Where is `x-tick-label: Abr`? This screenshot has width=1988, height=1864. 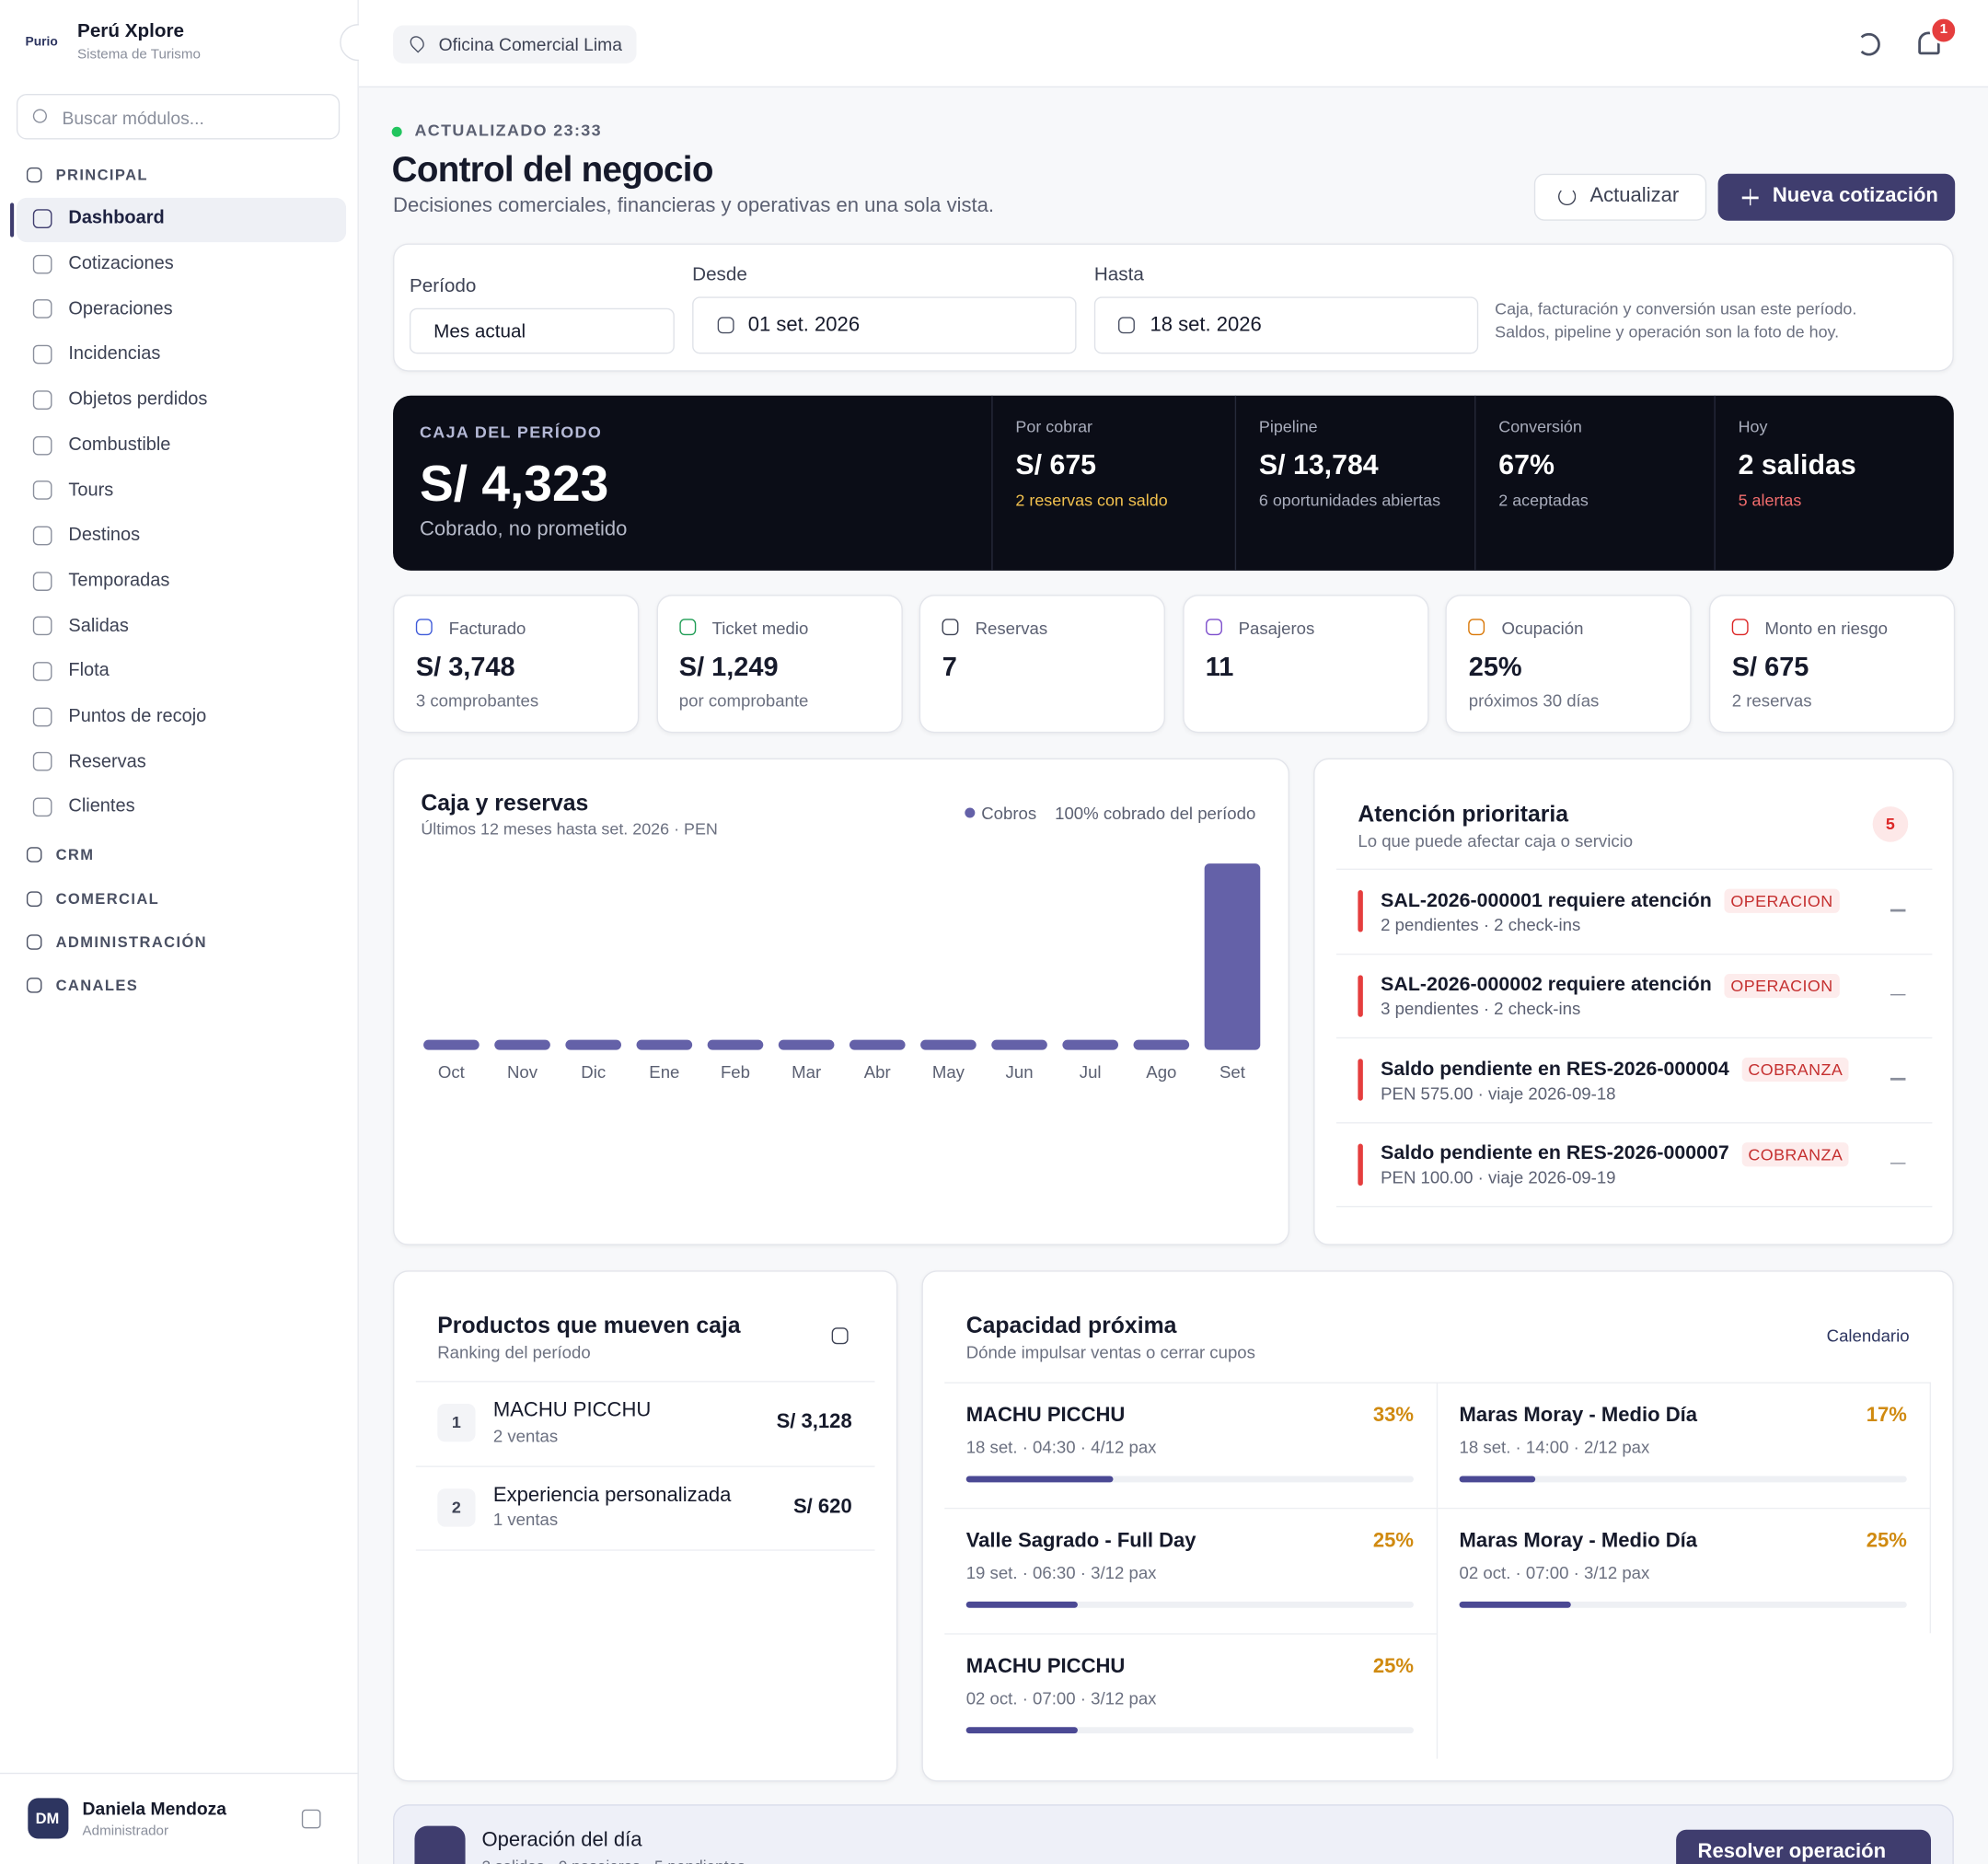 x-tick-label: Abr is located at coordinates (877, 1073).